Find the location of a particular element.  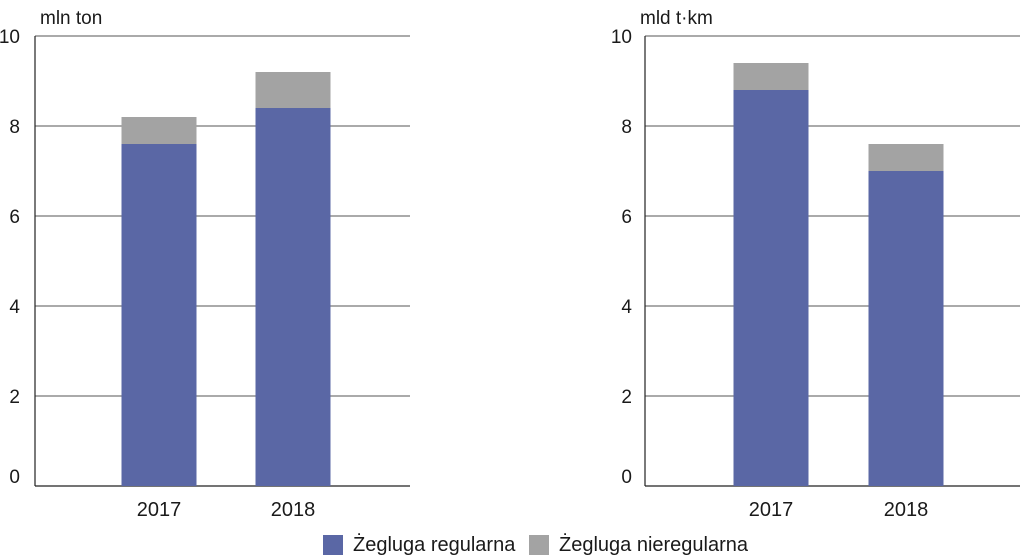

legend-label-irregular: Żegluga nieregularna is located at coordinates (654, 544).